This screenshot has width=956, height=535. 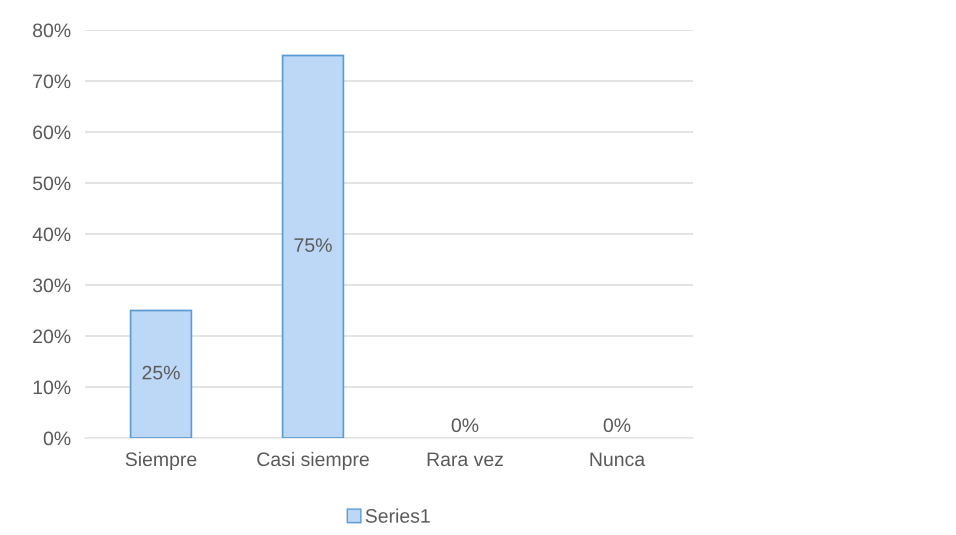 What do you see at coordinates (51, 132) in the screenshot?
I see `y-tick-label: 60%` at bounding box center [51, 132].